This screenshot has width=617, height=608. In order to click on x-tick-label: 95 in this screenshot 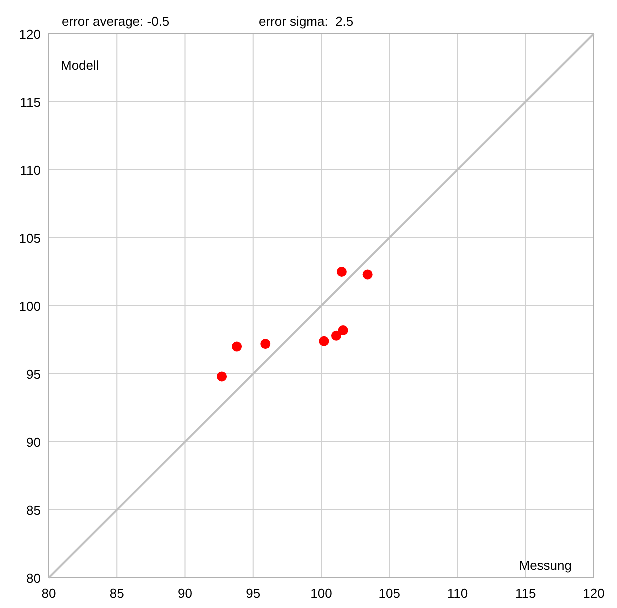, I will do `click(253, 593)`.